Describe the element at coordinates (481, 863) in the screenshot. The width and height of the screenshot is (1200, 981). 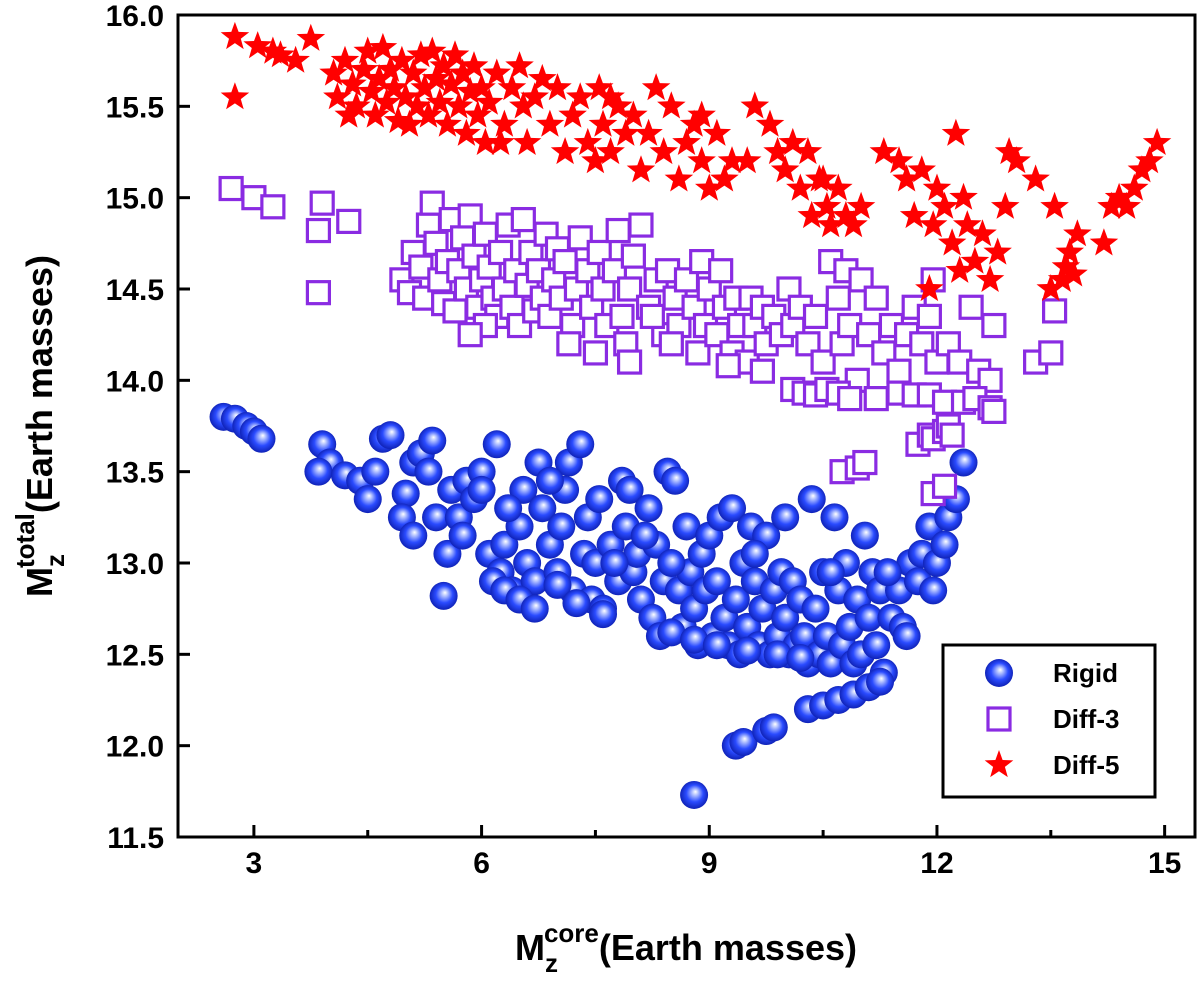
I see `x-tick-label: 6` at that location.